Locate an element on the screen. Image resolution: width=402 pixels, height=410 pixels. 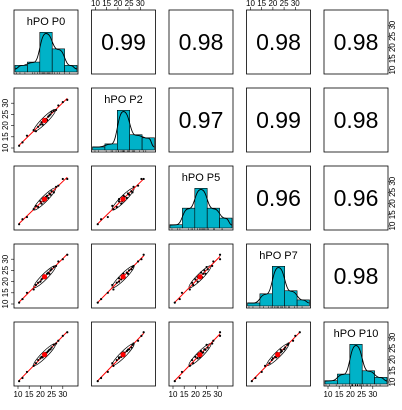
right-axis-row4: 10 15 20 25 30 is located at coordinates (392, 359).